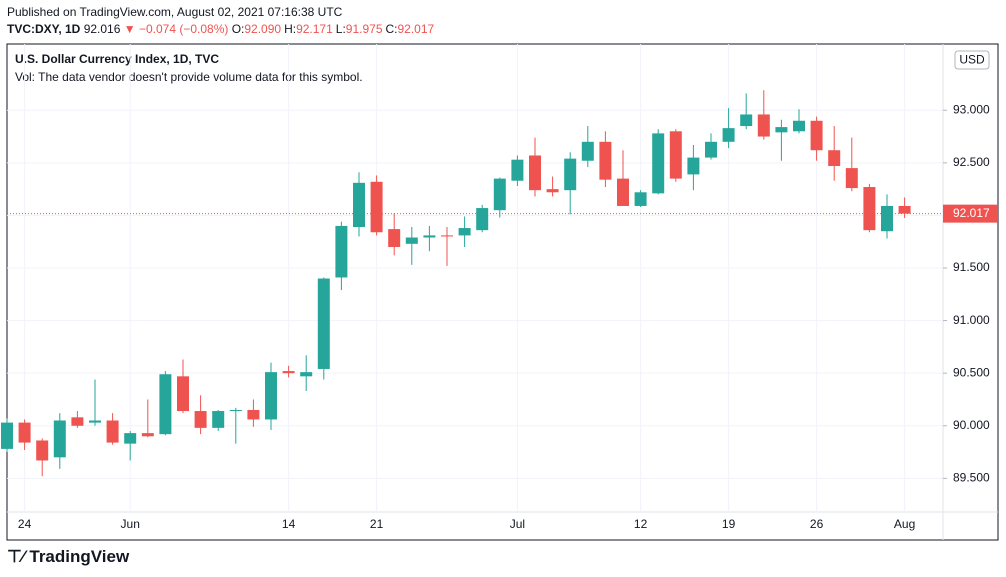 This screenshot has width=1006, height=577. Describe the element at coordinates (289, 524) in the screenshot. I see `x-tick-label: 14` at that location.